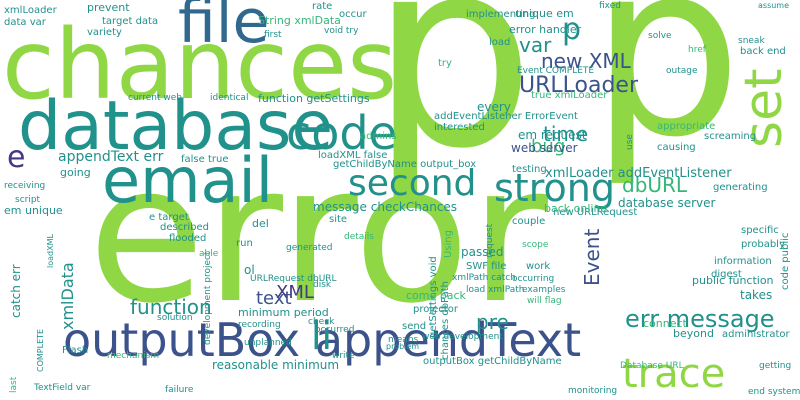 This screenshot has height=400, width=800. Describe the element at coordinates (25, 22) in the screenshot. I see `word-data-var: data var` at that location.